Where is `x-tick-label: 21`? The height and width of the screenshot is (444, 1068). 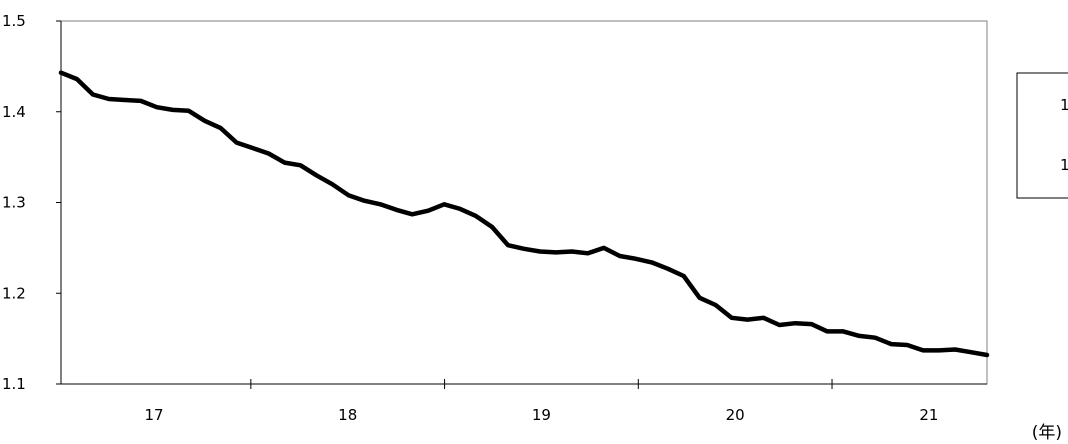 x-tick-label: 21 is located at coordinates (928, 415).